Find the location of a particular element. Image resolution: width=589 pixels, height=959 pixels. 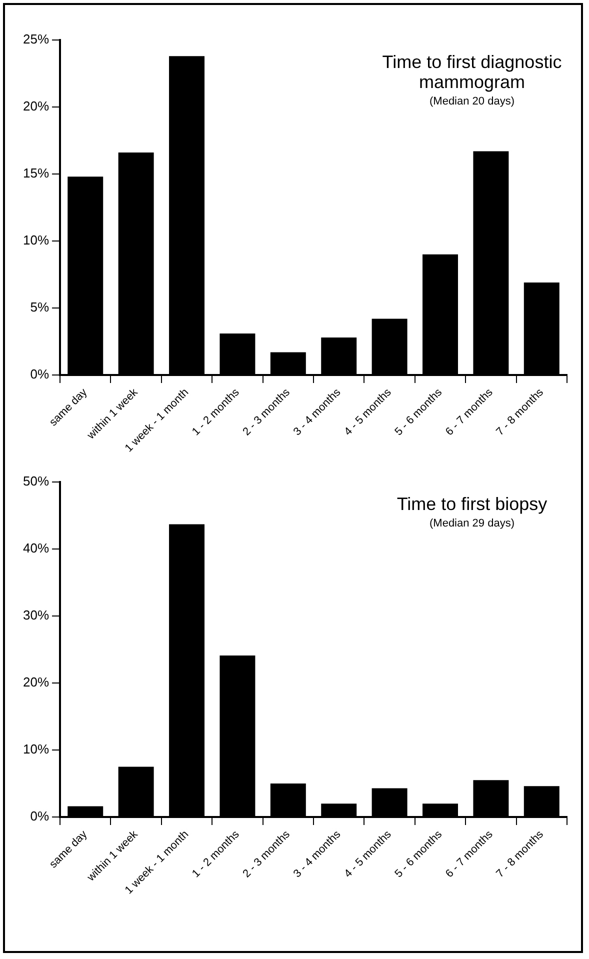

y-tick-label: 15% is located at coordinates (36, 173).